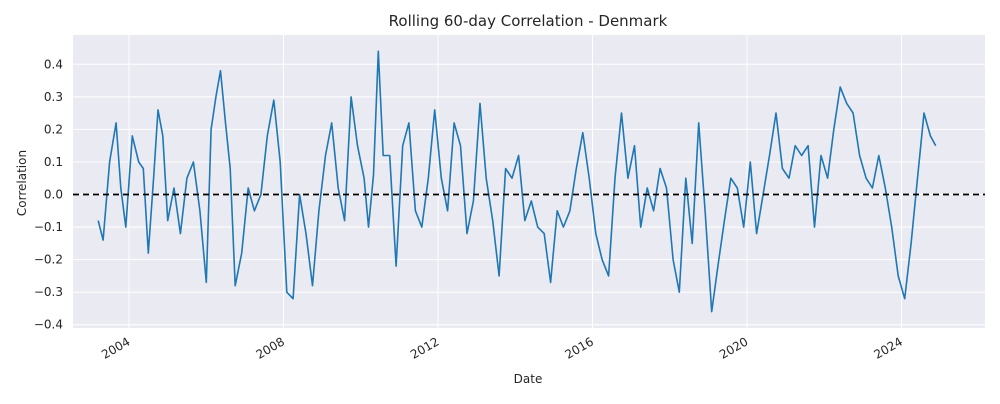 This screenshot has height=404, width=1000. Describe the element at coordinates (528, 379) in the screenshot. I see `x-axis-label: Date` at that location.